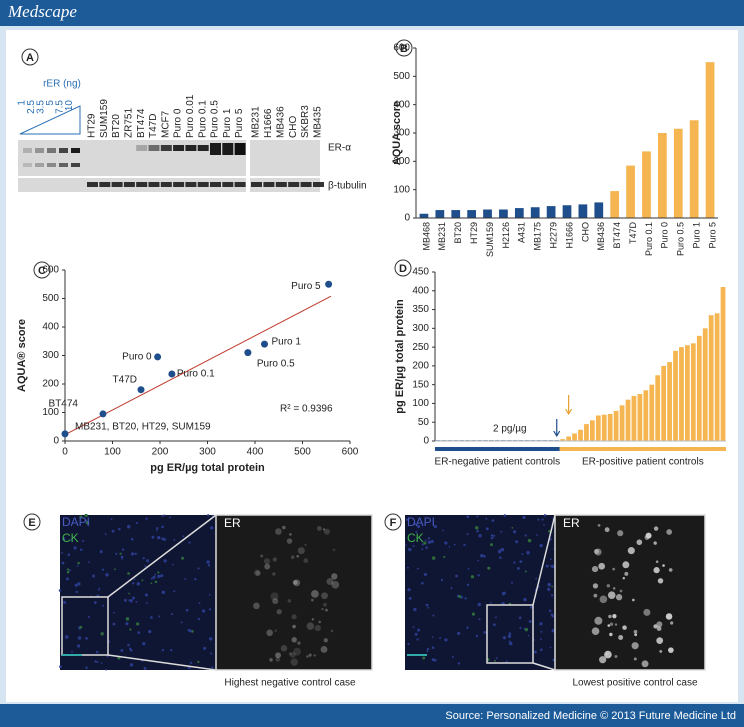  What do you see at coordinates (649, 239) in the screenshot?
I see `x-tick-label: Puro 0.1` at bounding box center [649, 239].